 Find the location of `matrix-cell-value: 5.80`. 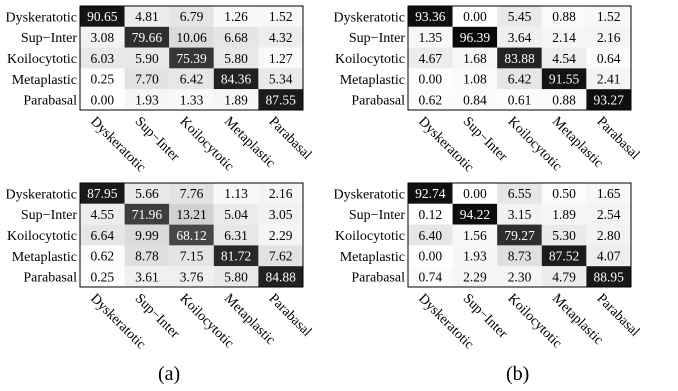

matrix-cell-value: 5.80 is located at coordinates (236, 58).